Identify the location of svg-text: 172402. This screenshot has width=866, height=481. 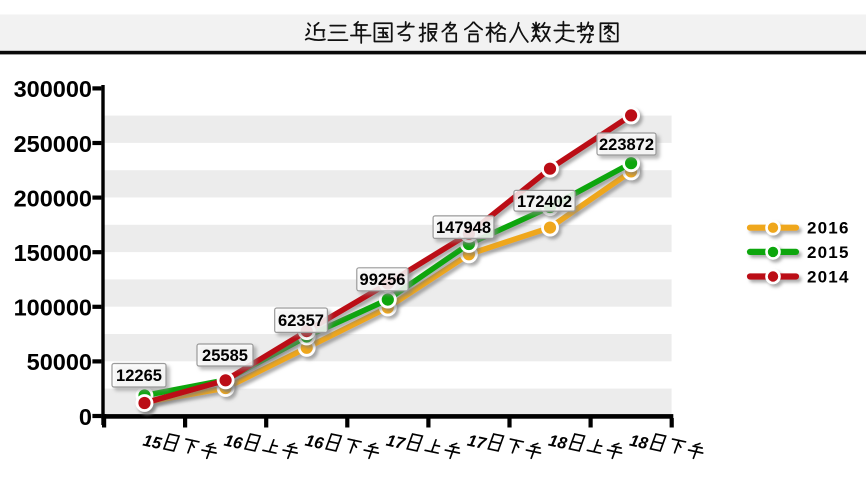
(544, 202).